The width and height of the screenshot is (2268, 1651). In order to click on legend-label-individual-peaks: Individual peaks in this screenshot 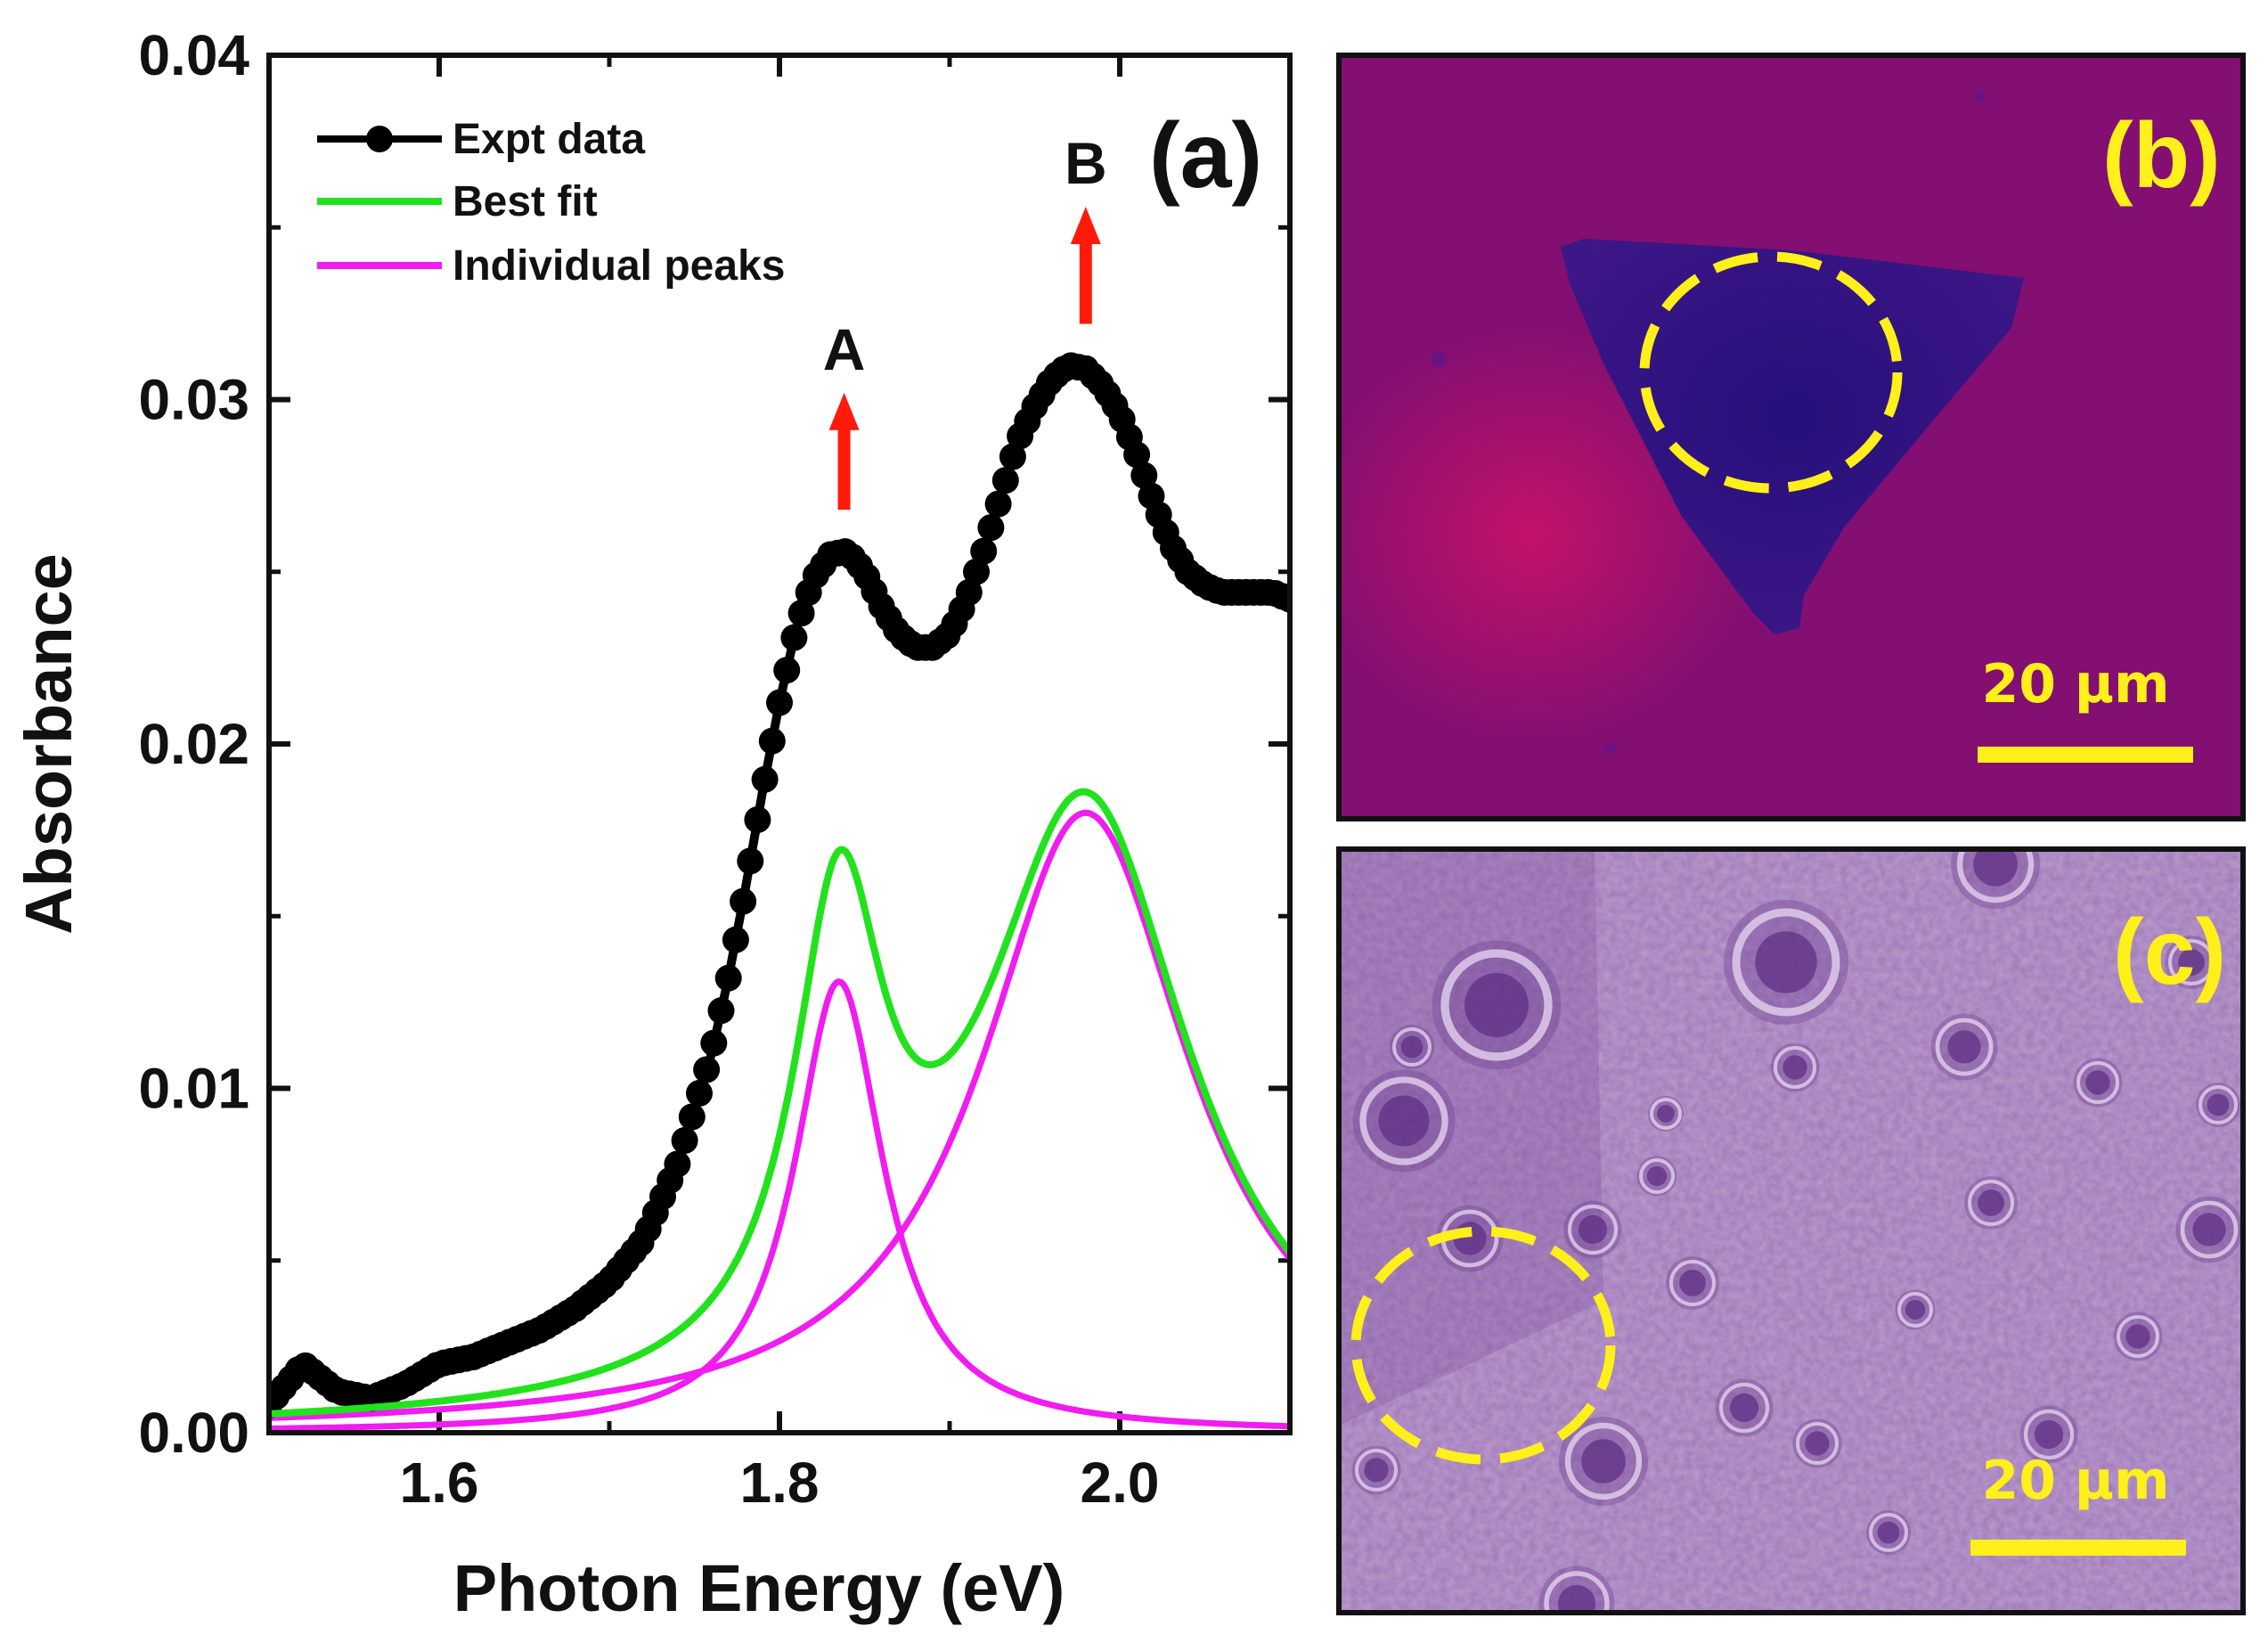, I will do `click(619, 266)`.